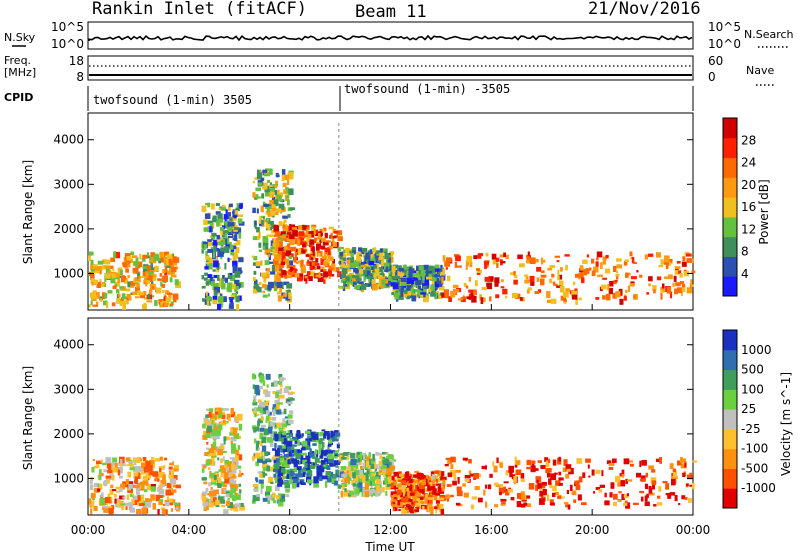 The height and width of the screenshot is (554, 800). Describe the element at coordinates (68, 140) in the screenshot. I see `y-tick-label: 4000` at that location.